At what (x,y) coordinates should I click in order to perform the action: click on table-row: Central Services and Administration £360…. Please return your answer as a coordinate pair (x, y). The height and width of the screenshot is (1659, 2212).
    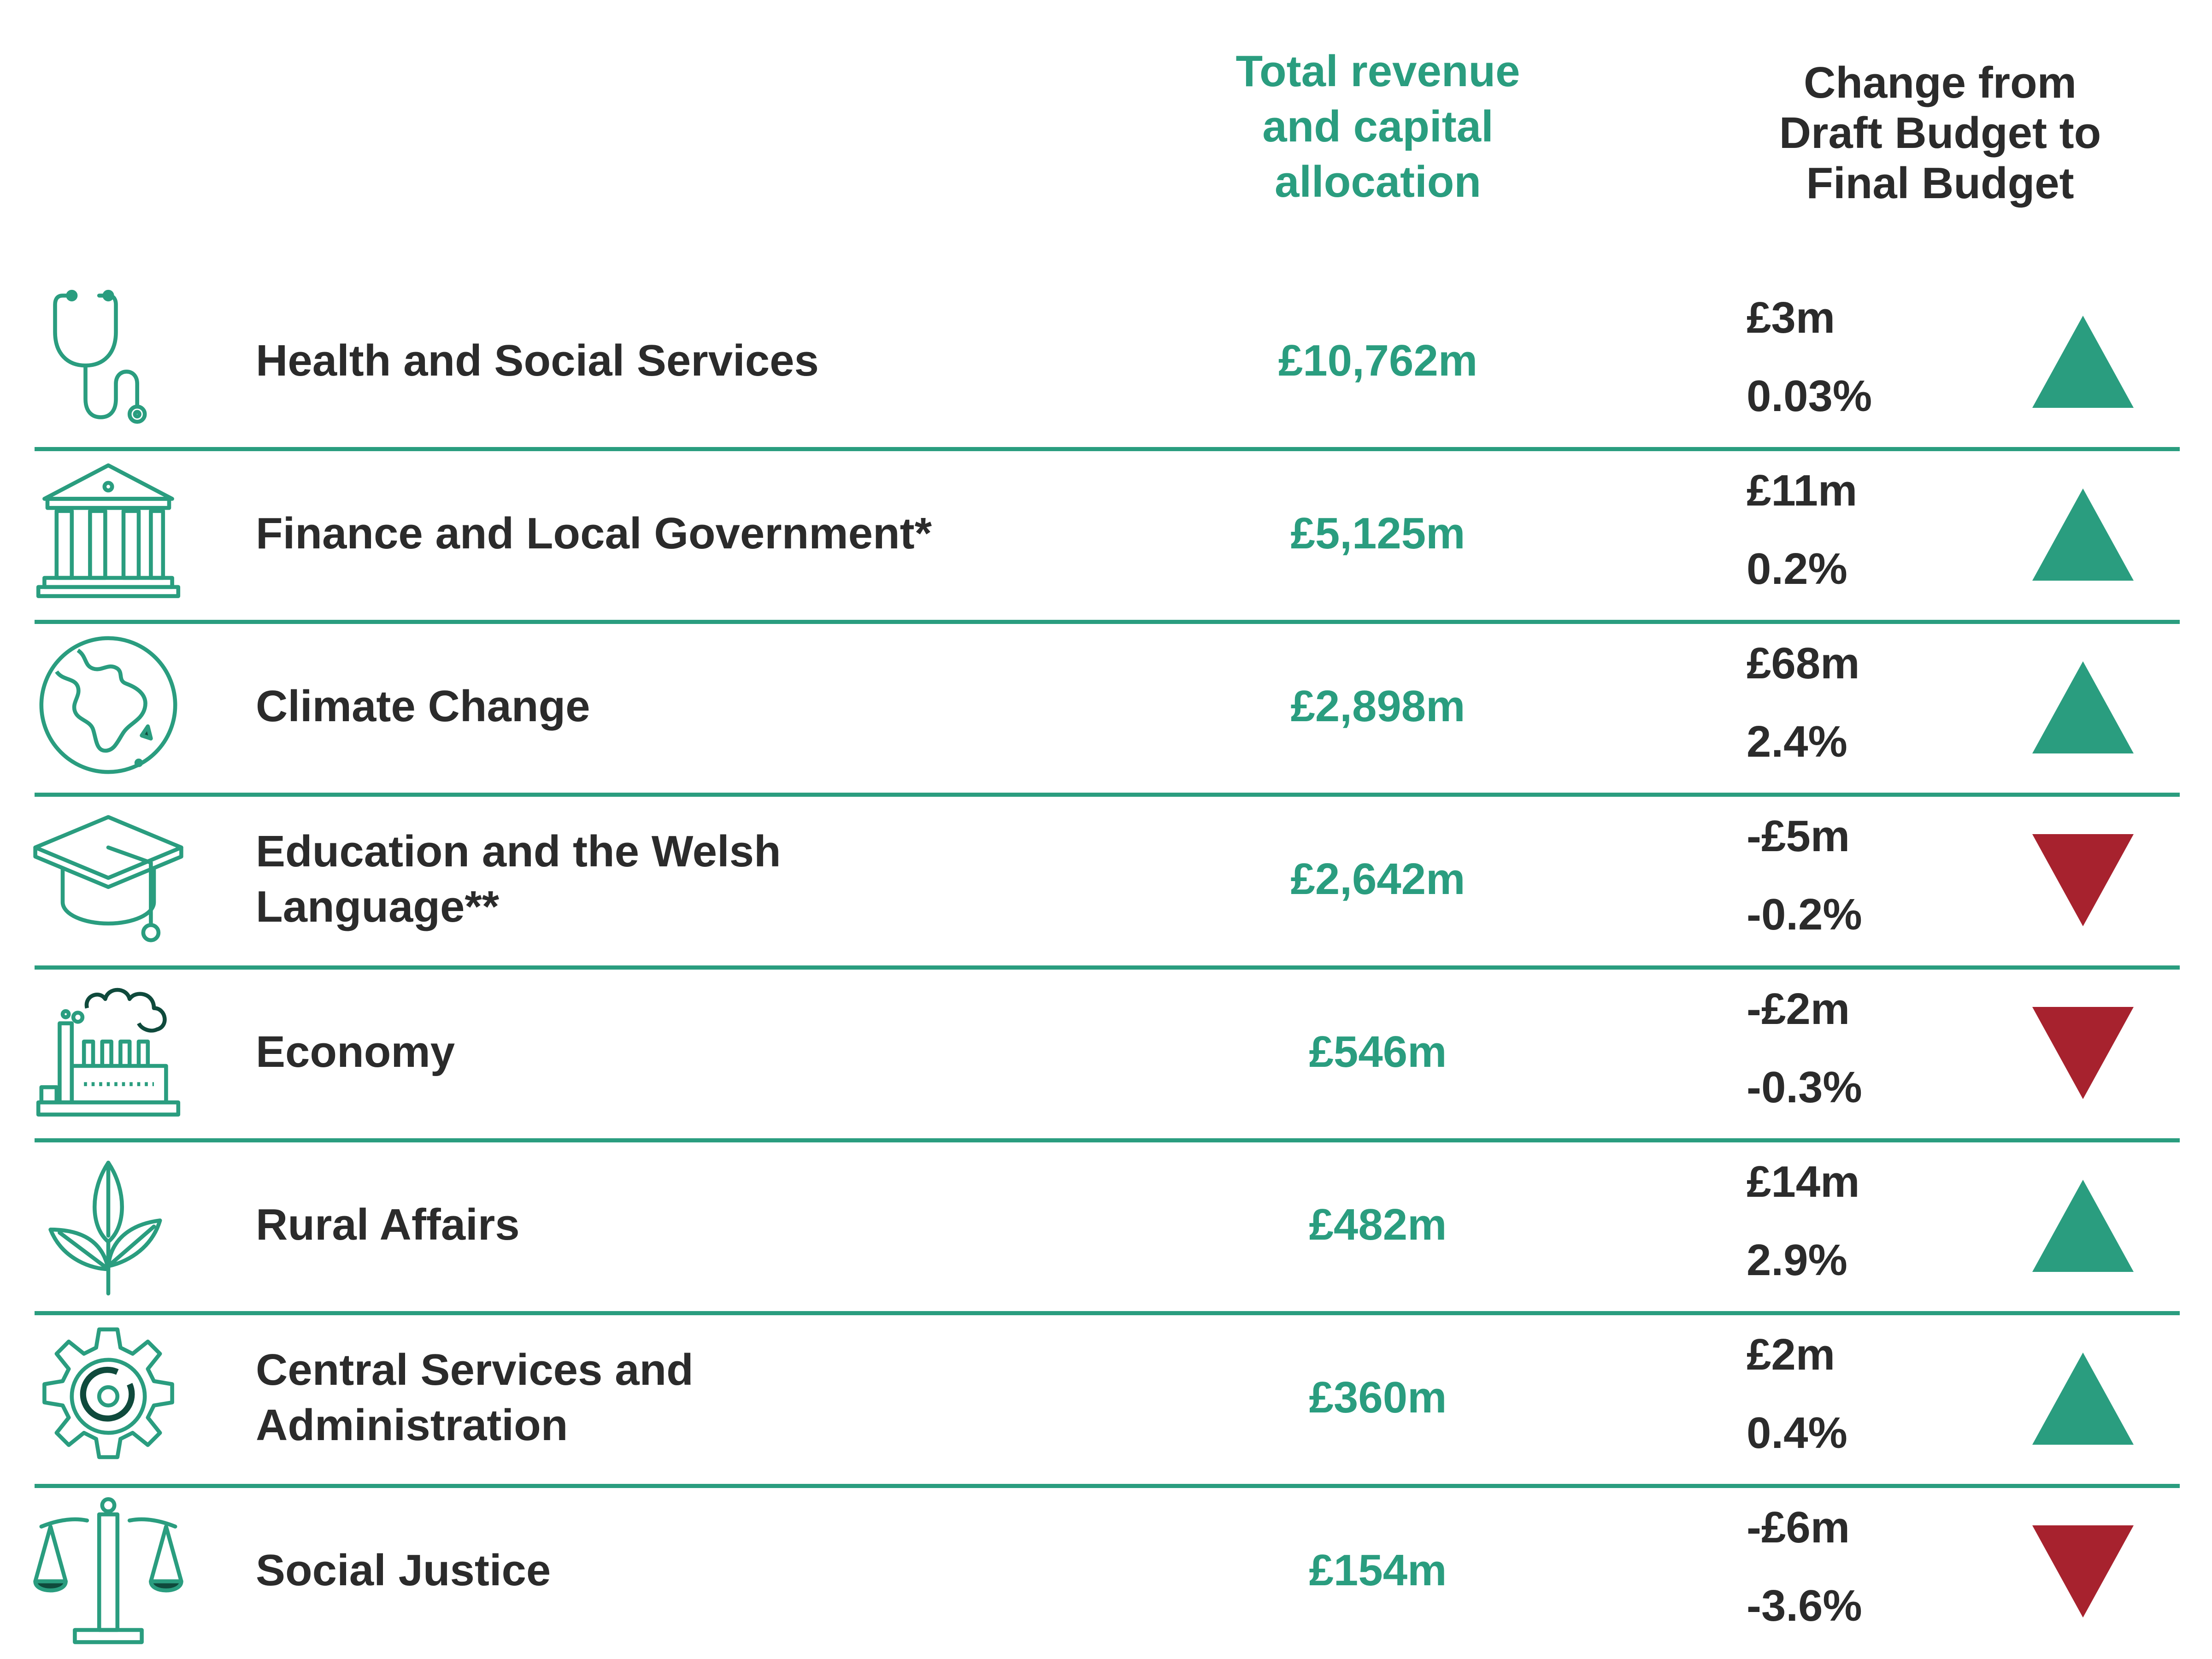
    Looking at the image, I should click on (1106, 1397).